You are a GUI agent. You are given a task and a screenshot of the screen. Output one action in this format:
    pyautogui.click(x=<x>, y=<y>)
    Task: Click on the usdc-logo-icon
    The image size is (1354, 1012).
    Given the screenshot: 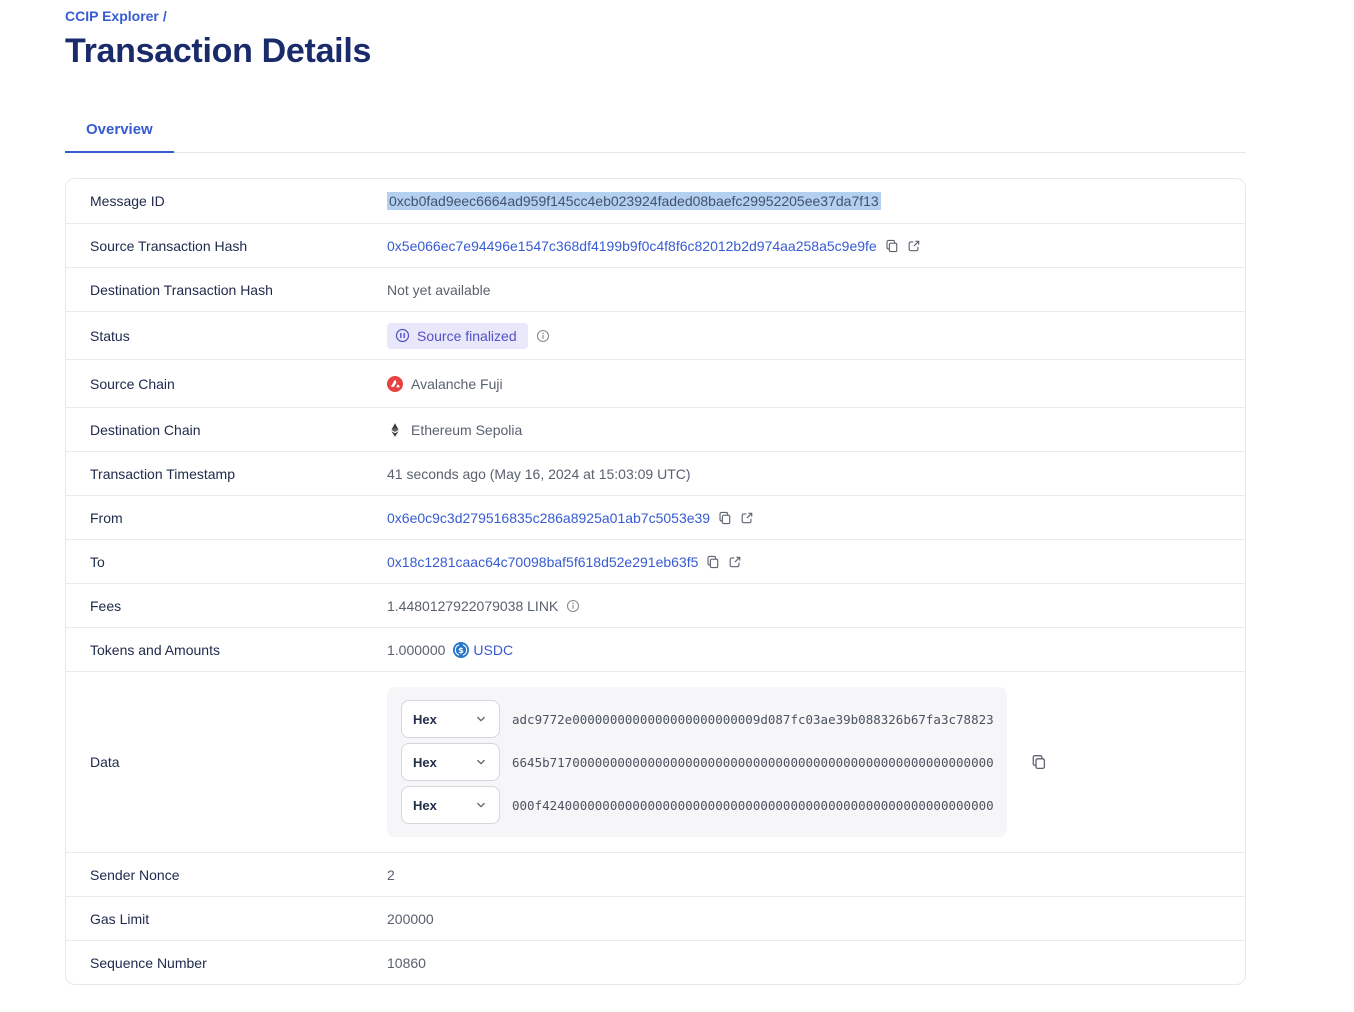 What is the action you would take?
    pyautogui.click(x=461, y=649)
    